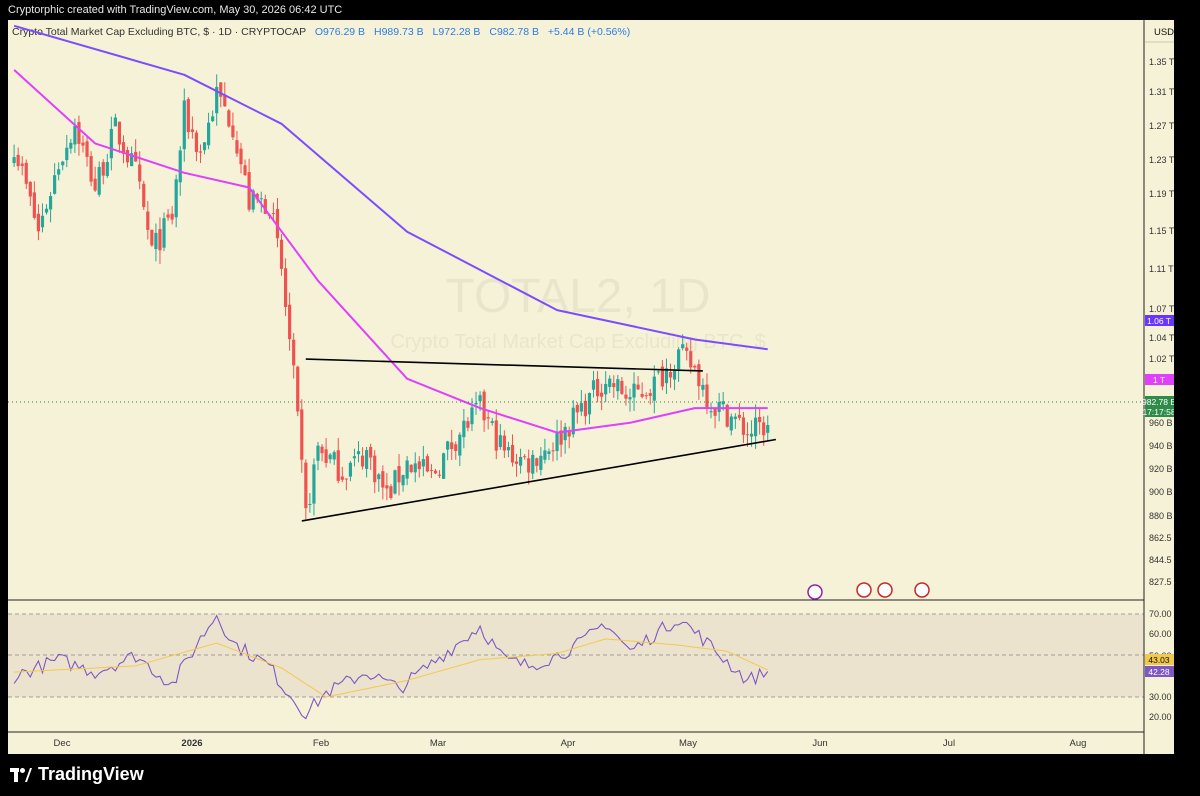 The width and height of the screenshot is (1200, 796). What do you see at coordinates (815, 592) in the screenshot?
I see `lightning-event-icon` at bounding box center [815, 592].